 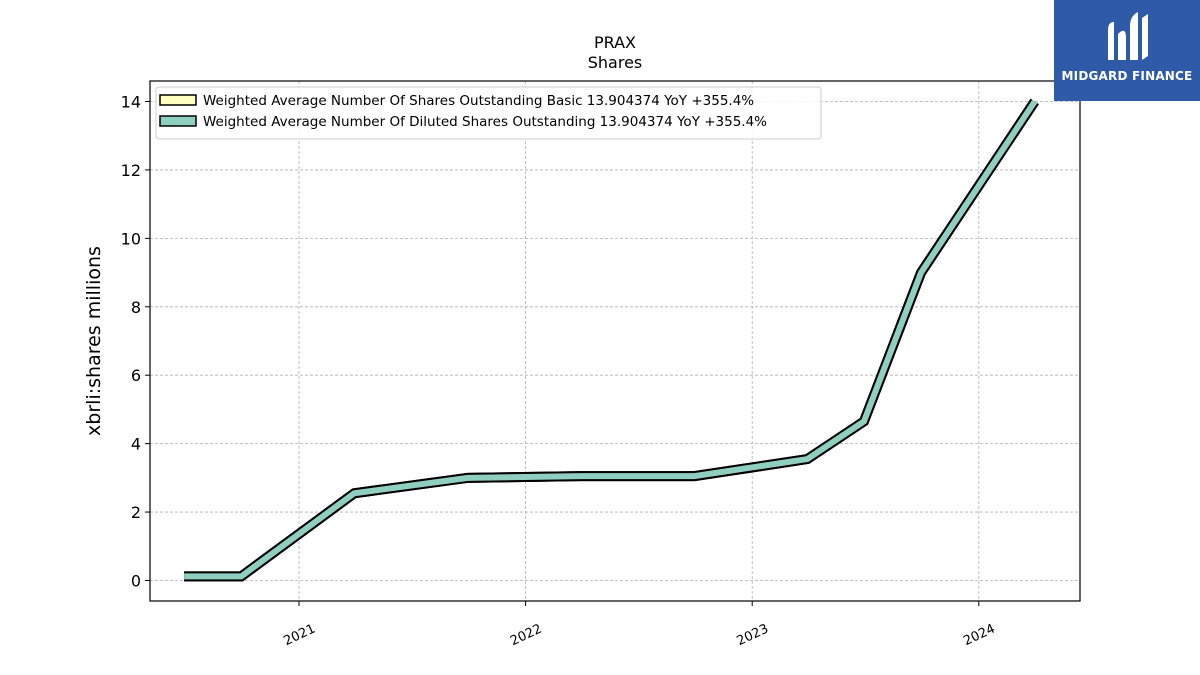 I want to click on y-tick-label: 4, so click(x=136, y=444).